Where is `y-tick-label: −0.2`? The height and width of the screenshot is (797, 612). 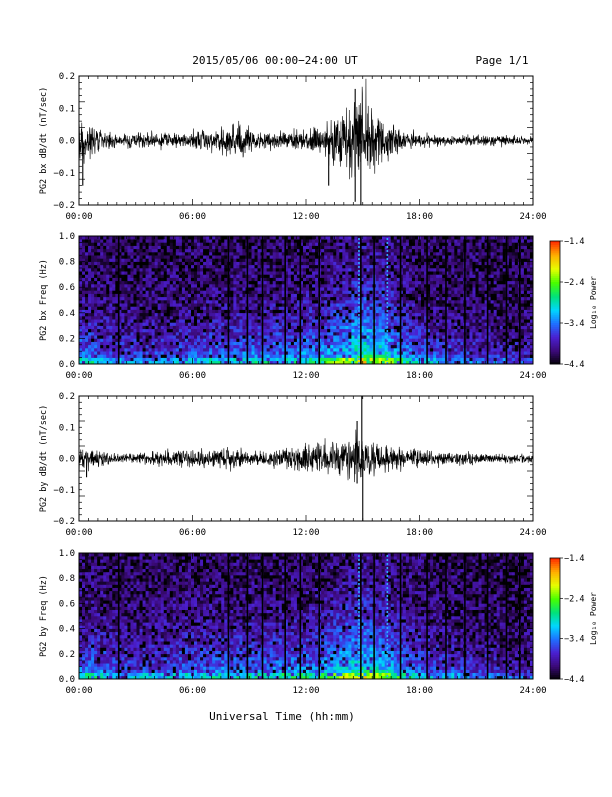
y-tick-label: −0.2 is located at coordinates (64, 206).